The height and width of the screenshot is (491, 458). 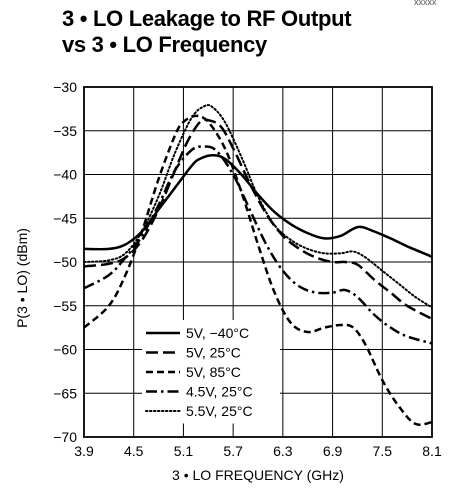 What do you see at coordinates (383, 451) in the screenshot?
I see `x-tick-label: 7.5` at bounding box center [383, 451].